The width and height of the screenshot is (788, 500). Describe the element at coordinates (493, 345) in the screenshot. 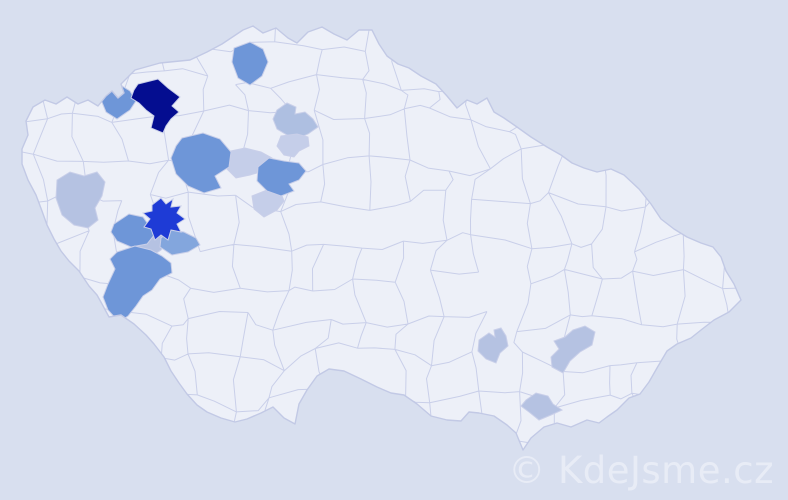

I see `district-region-r12` at that location.